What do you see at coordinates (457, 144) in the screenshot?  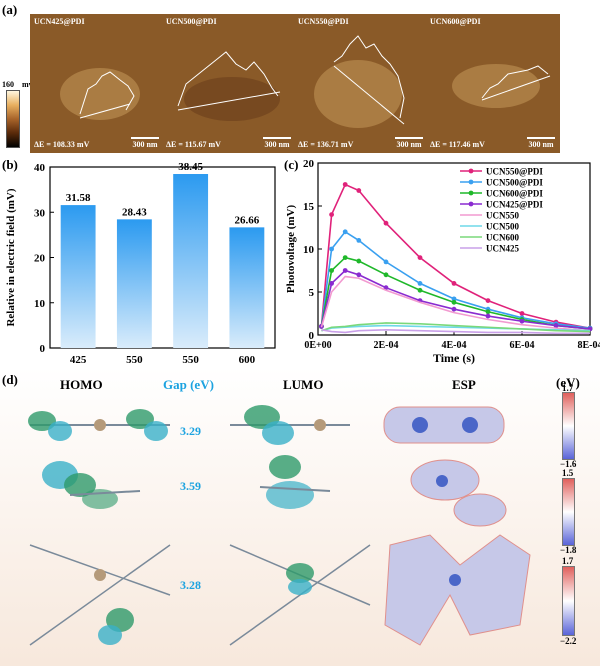 I see `afm-delta-4: ΔE = 117.46 mV` at bounding box center [457, 144].